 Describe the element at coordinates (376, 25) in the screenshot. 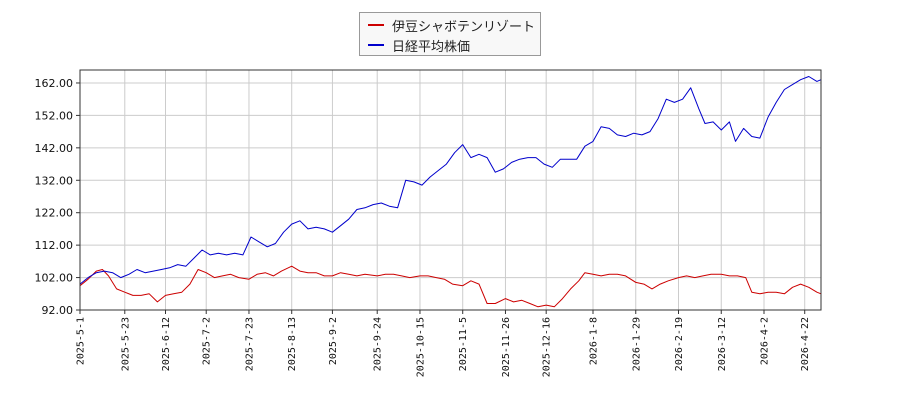

I see `legend-swatch-izu` at that location.